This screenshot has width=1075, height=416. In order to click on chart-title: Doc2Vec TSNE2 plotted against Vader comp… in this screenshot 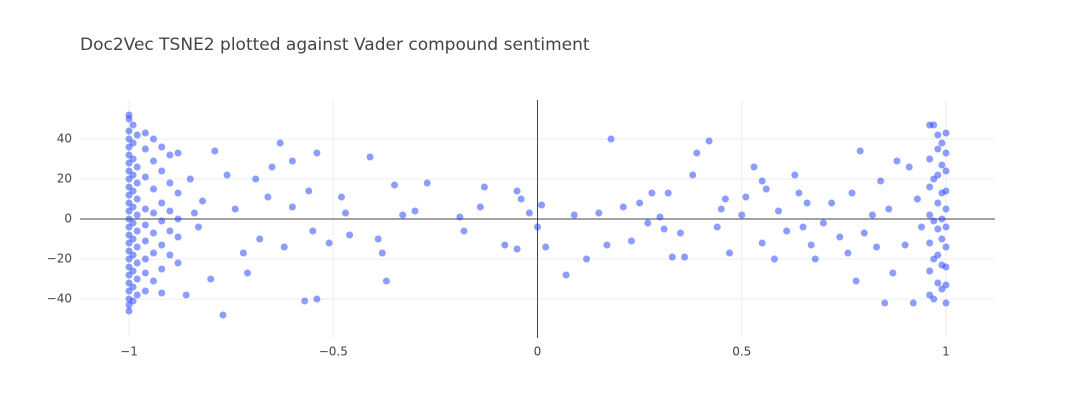, I will do `click(335, 45)`.